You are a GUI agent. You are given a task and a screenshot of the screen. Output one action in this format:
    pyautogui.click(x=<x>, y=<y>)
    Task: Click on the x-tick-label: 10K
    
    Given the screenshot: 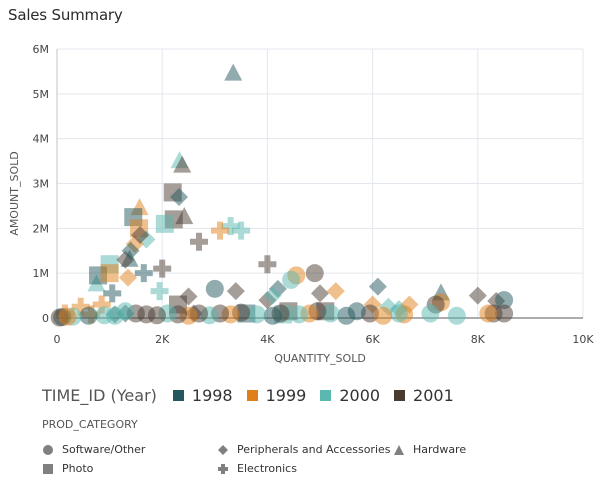 What is the action you would take?
    pyautogui.click(x=583, y=339)
    